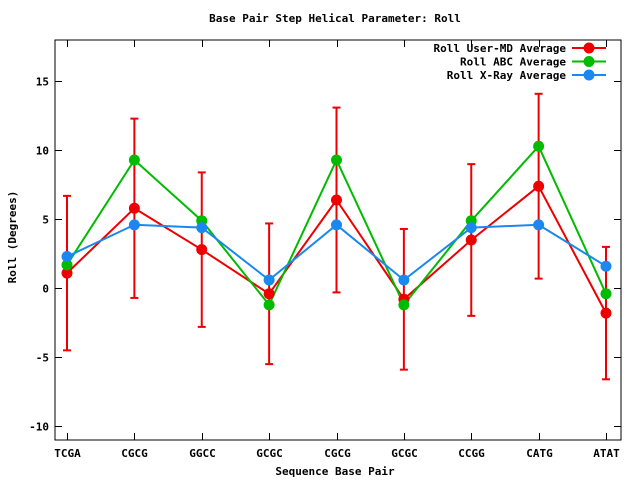 This screenshot has height=480, width=640. What do you see at coordinates (539, 453) in the screenshot?
I see `x-tick-label: CATG` at bounding box center [539, 453].